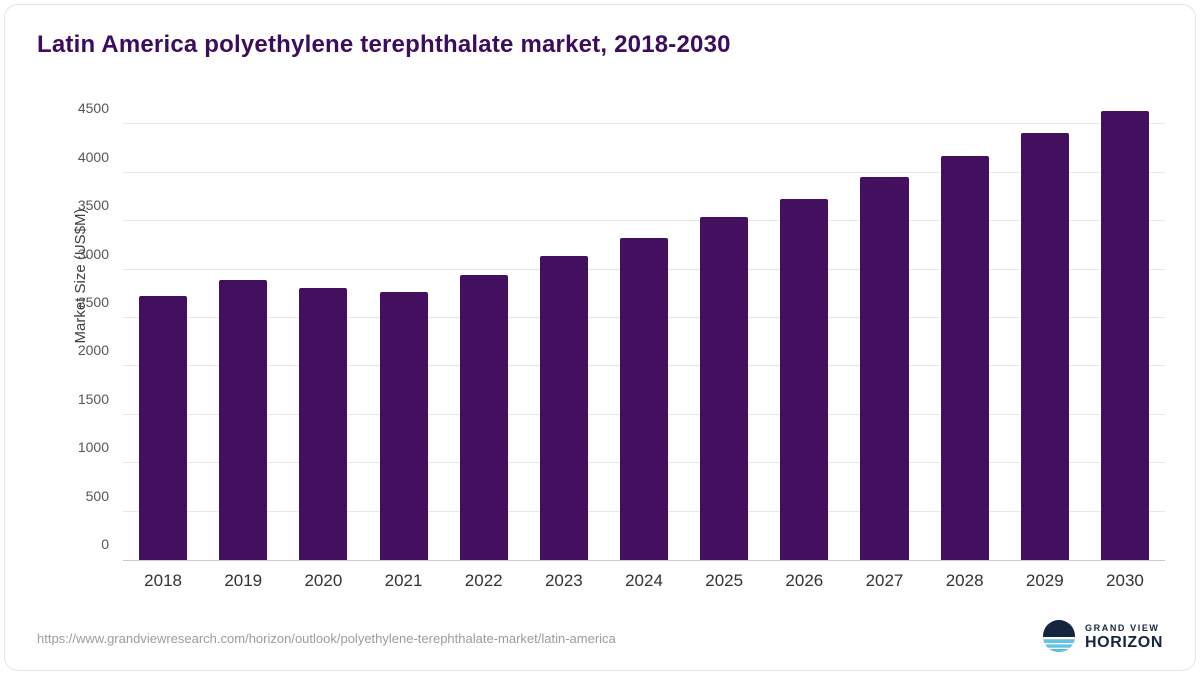  What do you see at coordinates (163, 427) in the screenshot?
I see `bar-2018` at bounding box center [163, 427].